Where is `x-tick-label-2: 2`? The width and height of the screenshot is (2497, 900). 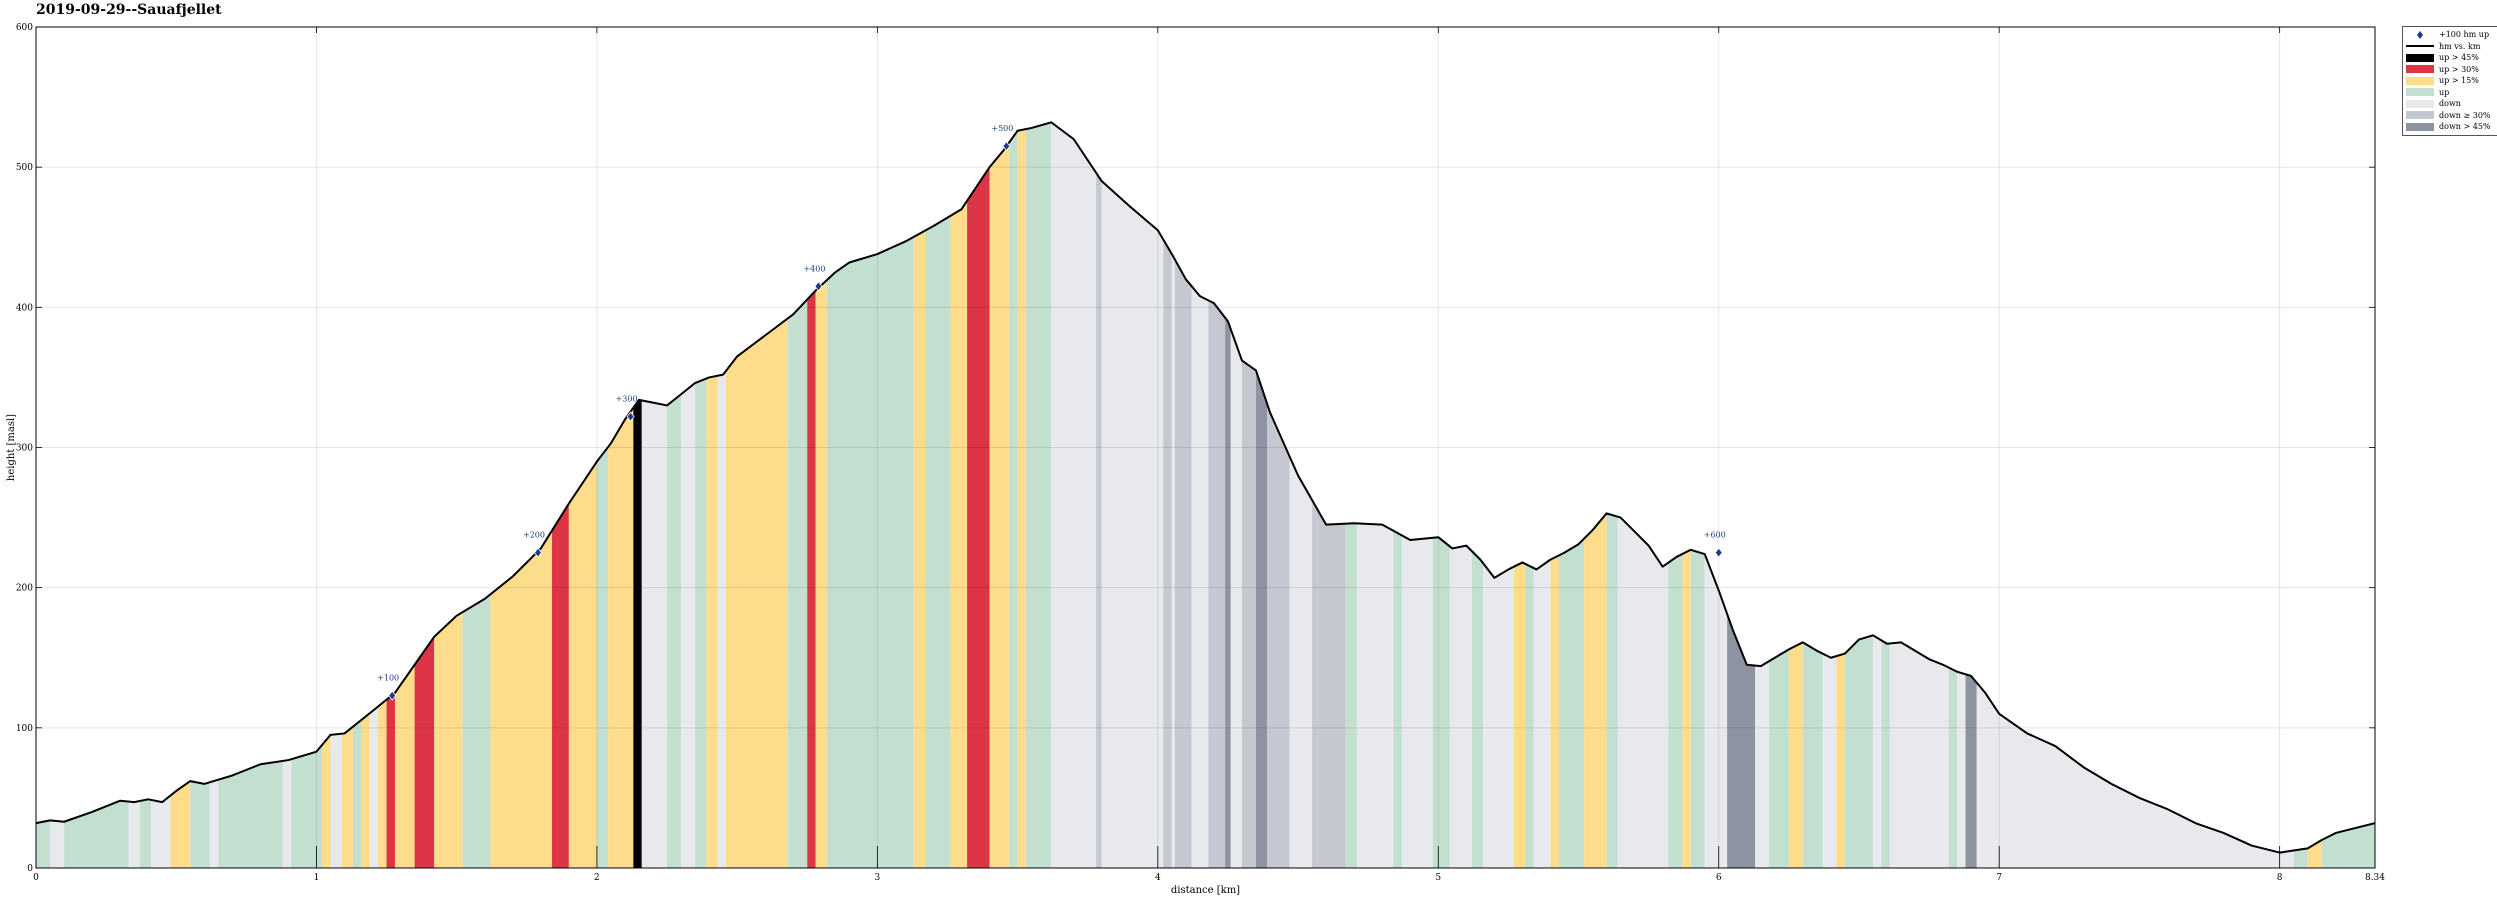
x-tick-label-2: 2 is located at coordinates (597, 878).